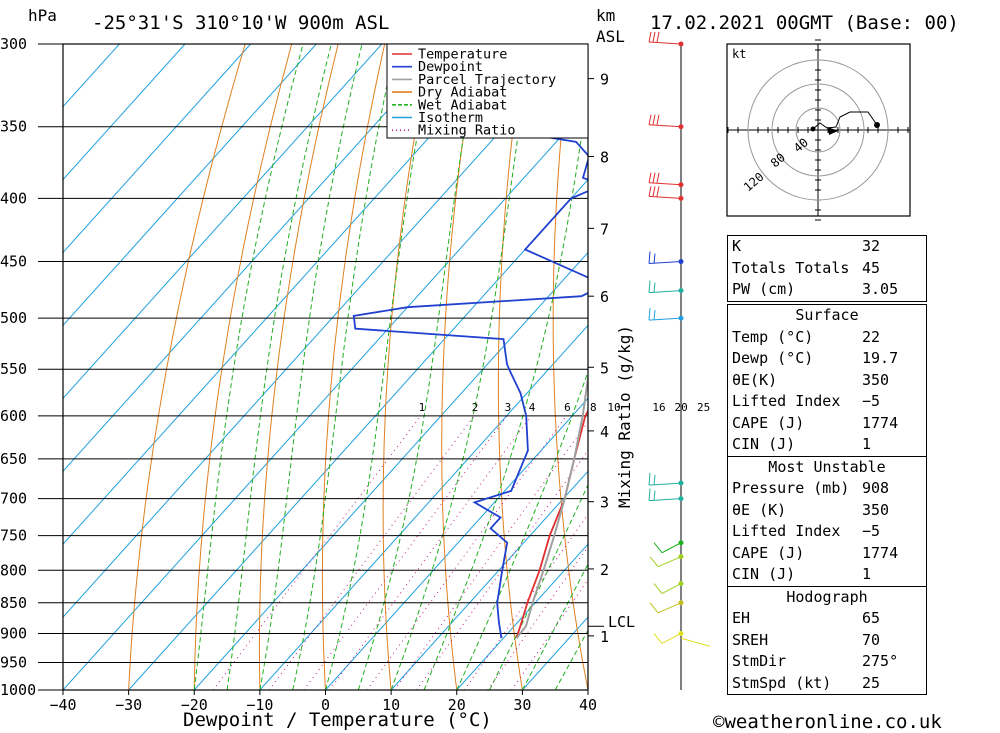  What do you see at coordinates (604, 432) in the screenshot?
I see `km-tick-label: 4` at bounding box center [604, 432].